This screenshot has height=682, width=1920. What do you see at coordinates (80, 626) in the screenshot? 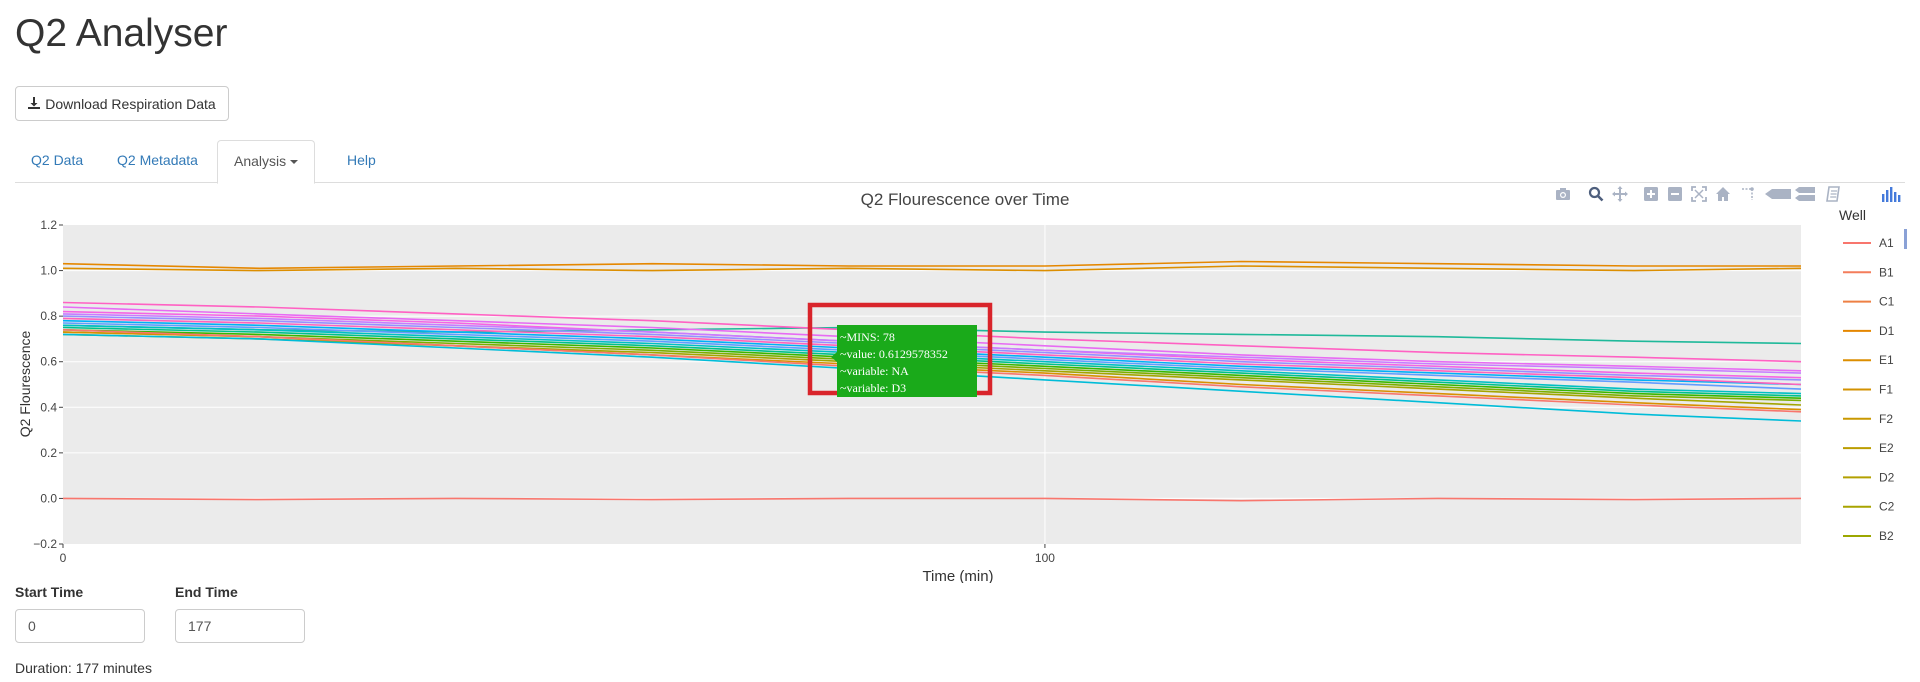
I see `start-time-input` at bounding box center [80, 626].